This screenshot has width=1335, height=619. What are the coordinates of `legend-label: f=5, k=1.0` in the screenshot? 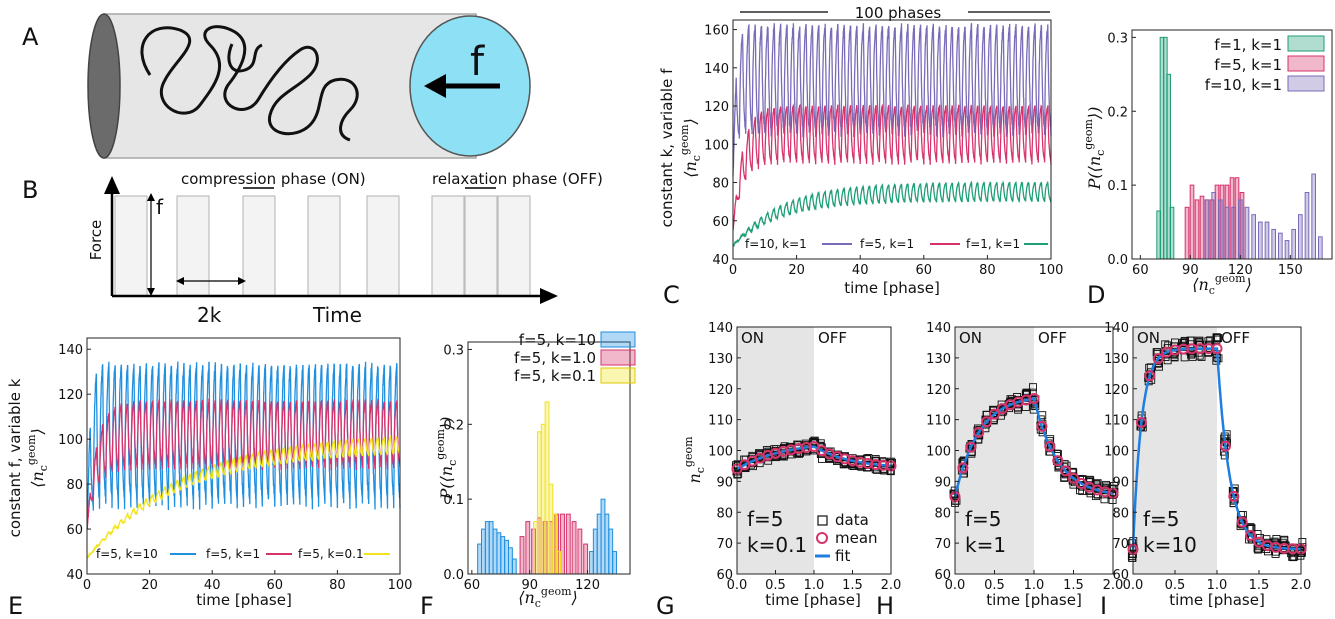 It's located at (555, 358).